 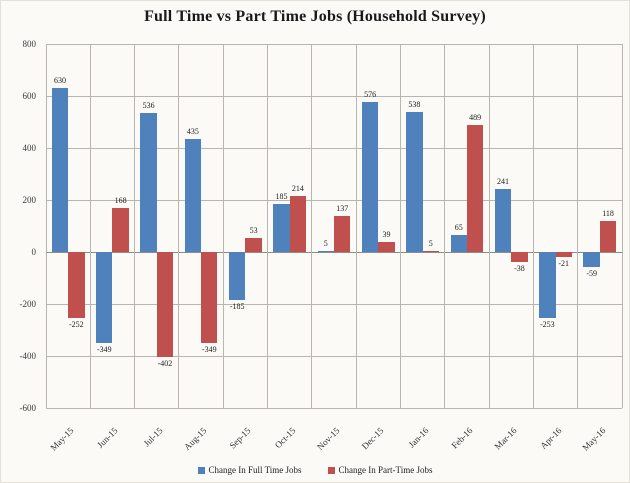 What do you see at coordinates (165, 363) in the screenshot?
I see `bar-label: -402` at bounding box center [165, 363].